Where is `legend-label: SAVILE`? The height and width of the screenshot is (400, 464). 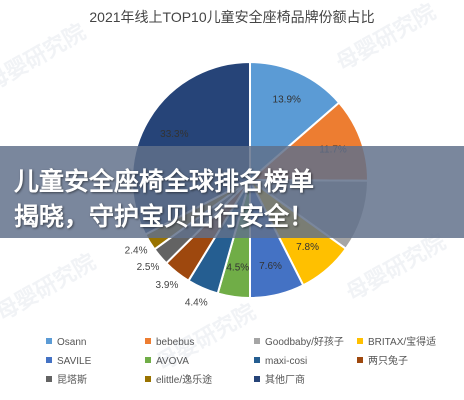
legend-label: SAVILE is located at coordinates (74, 361).